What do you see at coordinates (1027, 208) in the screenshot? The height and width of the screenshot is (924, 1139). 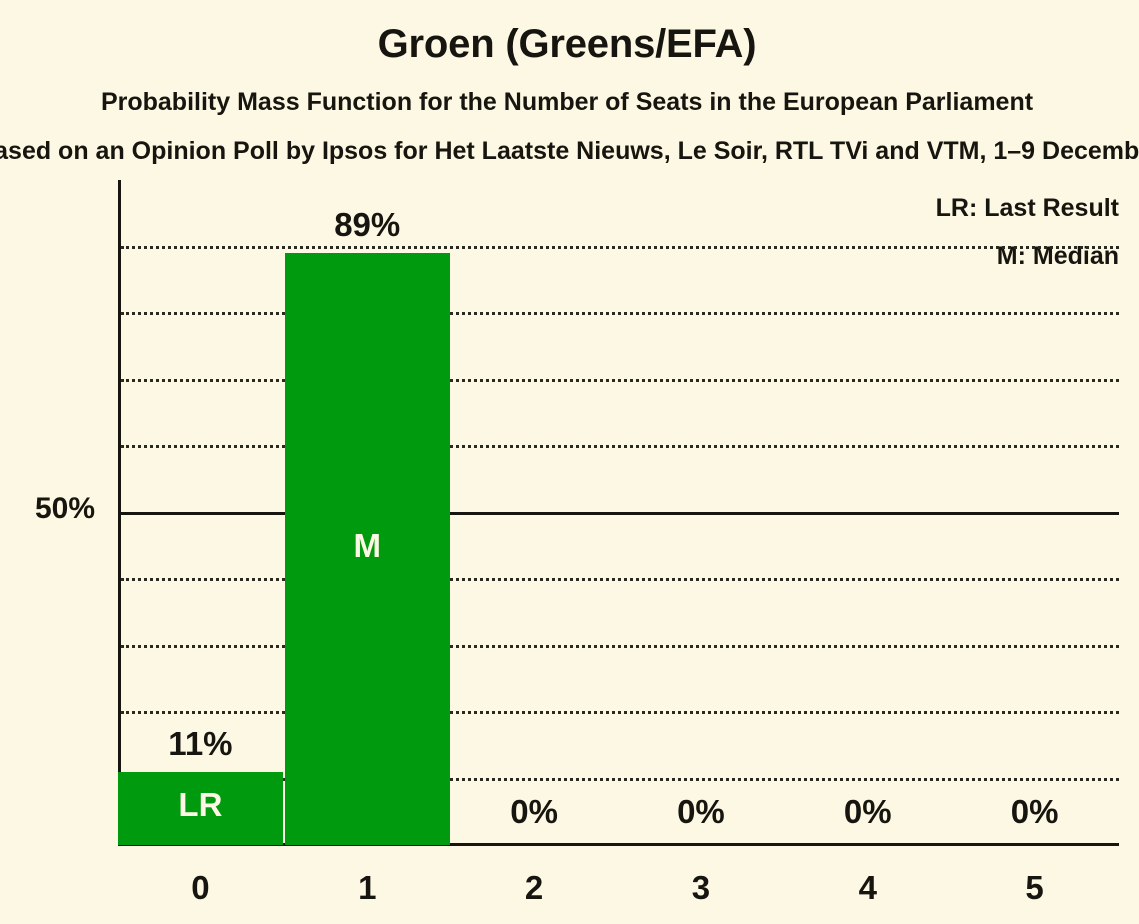 I see `legend-item-last-result: LR: Last Result` at bounding box center [1027, 208].